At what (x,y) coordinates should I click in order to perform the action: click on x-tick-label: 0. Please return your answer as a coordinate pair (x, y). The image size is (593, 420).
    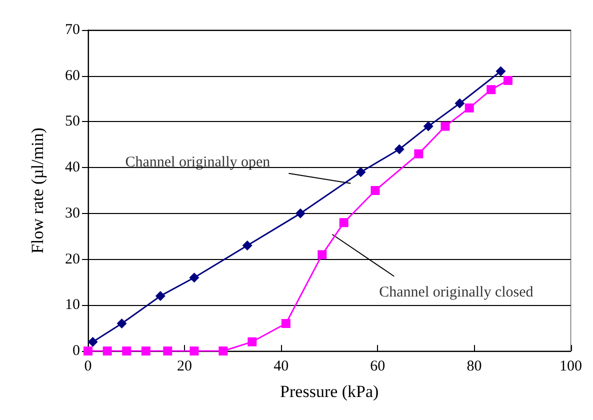
    Looking at the image, I should click on (88, 366).